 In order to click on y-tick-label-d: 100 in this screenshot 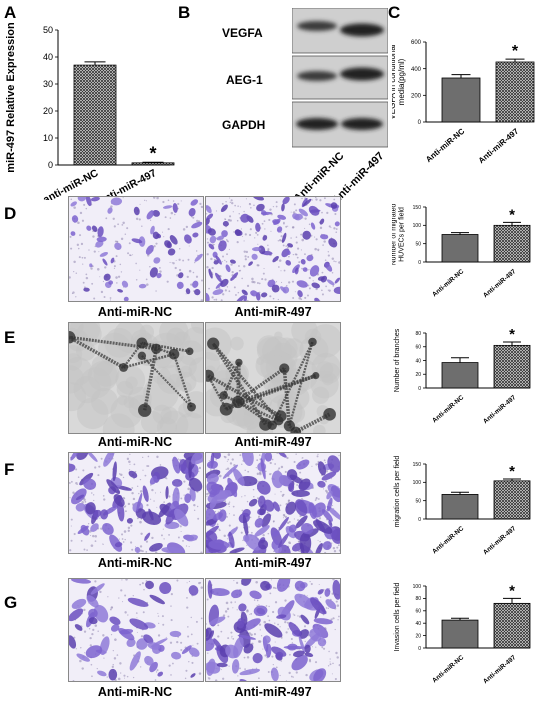, I will do `click(417, 226)`.